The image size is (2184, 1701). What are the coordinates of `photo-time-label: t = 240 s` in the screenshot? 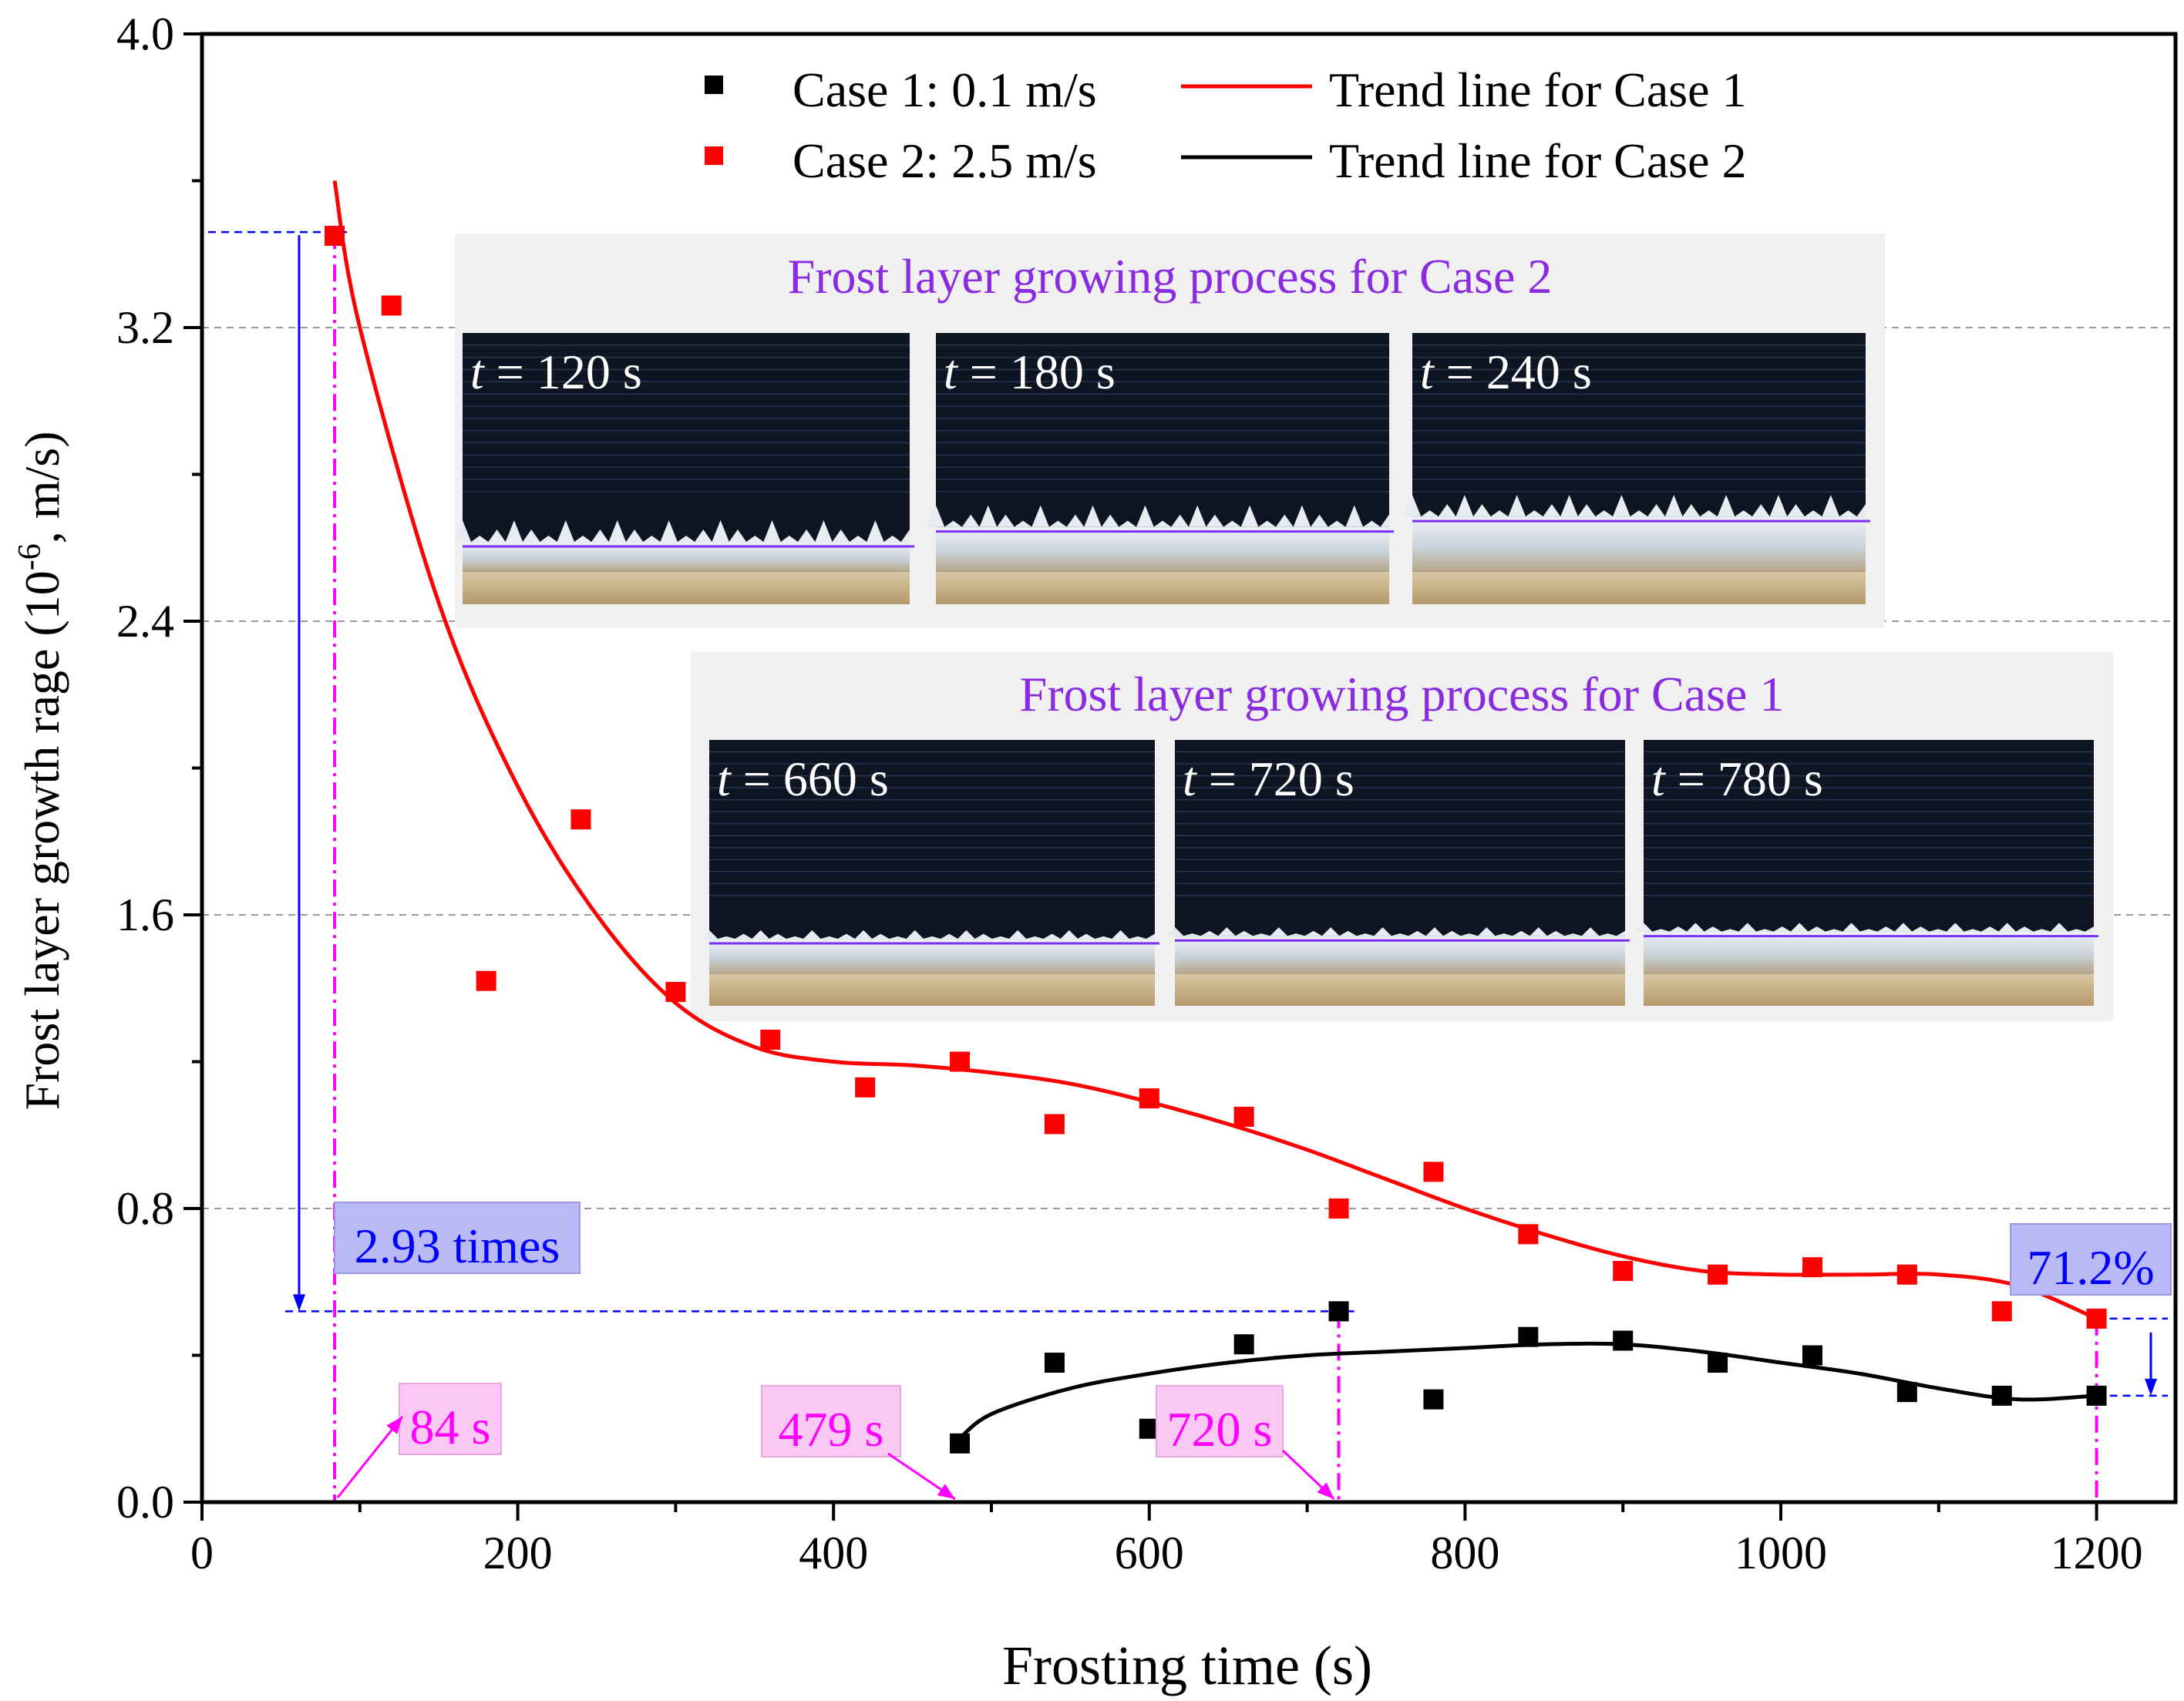 It's located at (1506, 372).